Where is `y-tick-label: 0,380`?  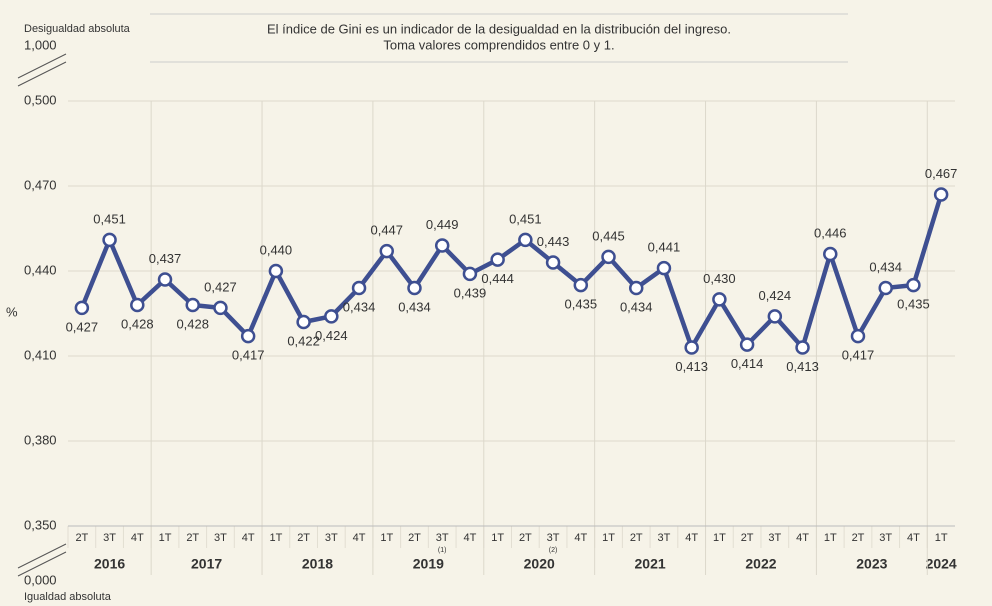
y-tick-label: 0,380 is located at coordinates (40, 439).